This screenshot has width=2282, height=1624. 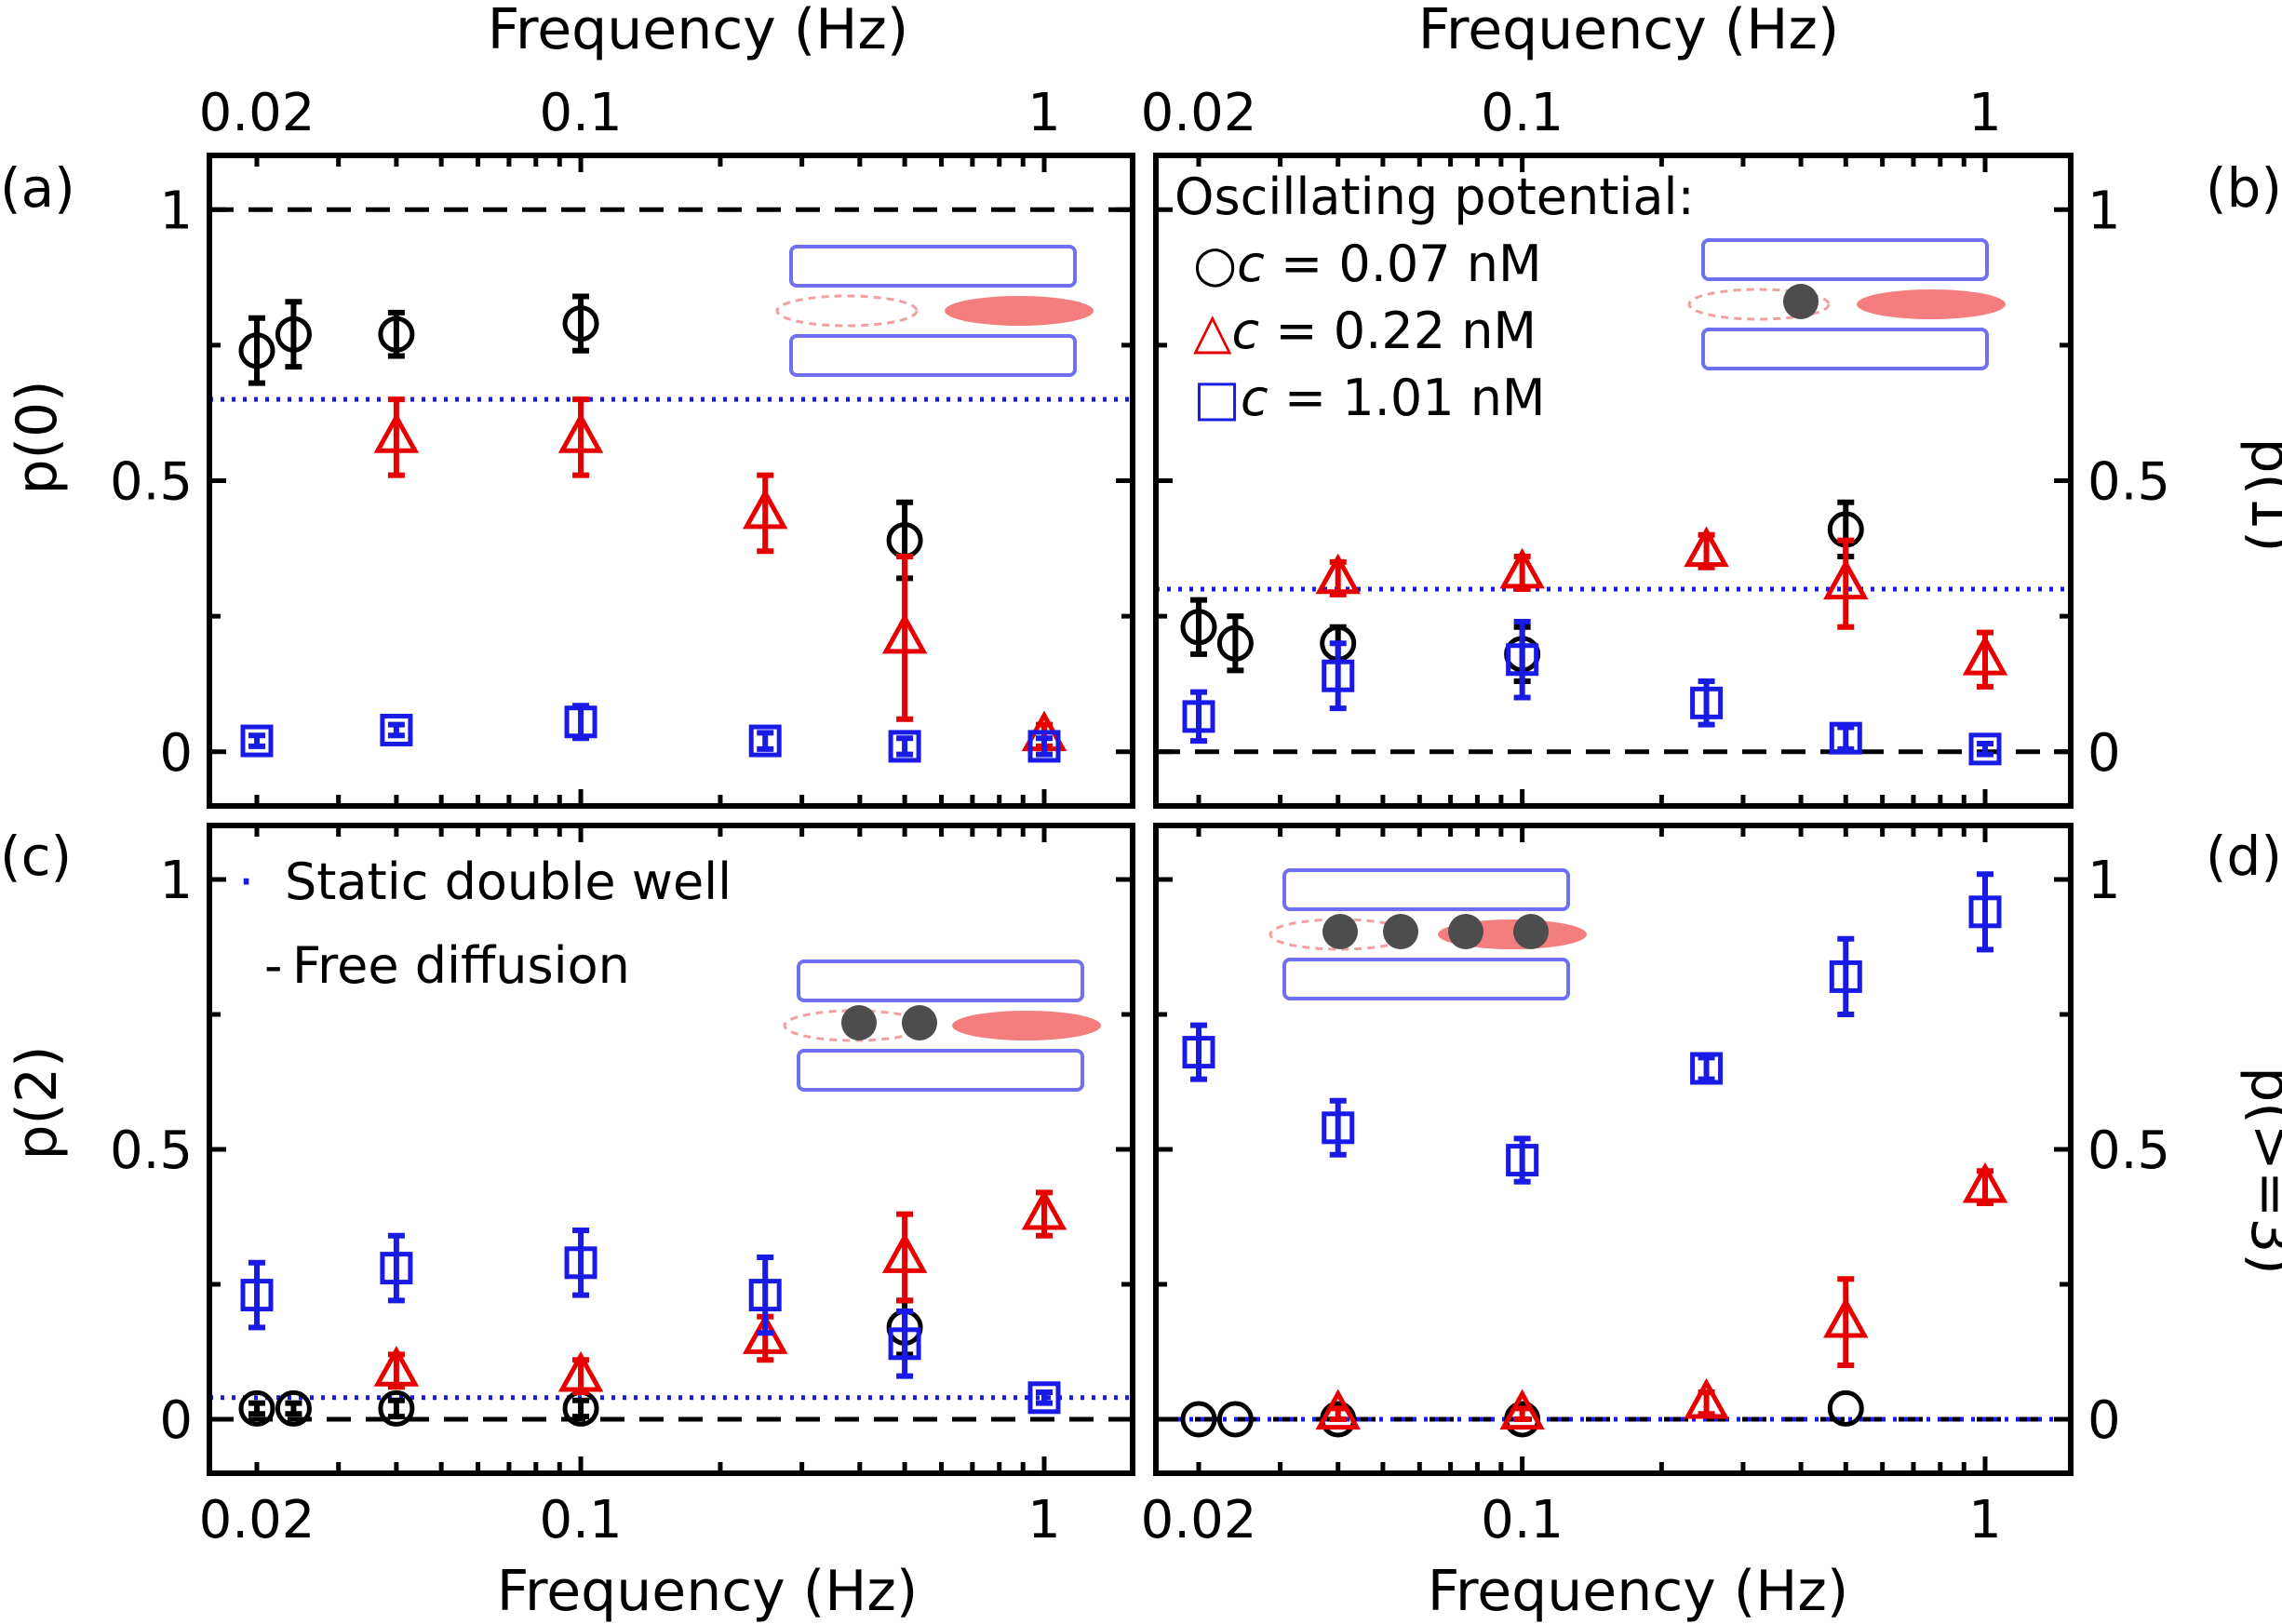 What do you see at coordinates (2244, 188) in the screenshot?
I see `panel-label: (b)` at bounding box center [2244, 188].